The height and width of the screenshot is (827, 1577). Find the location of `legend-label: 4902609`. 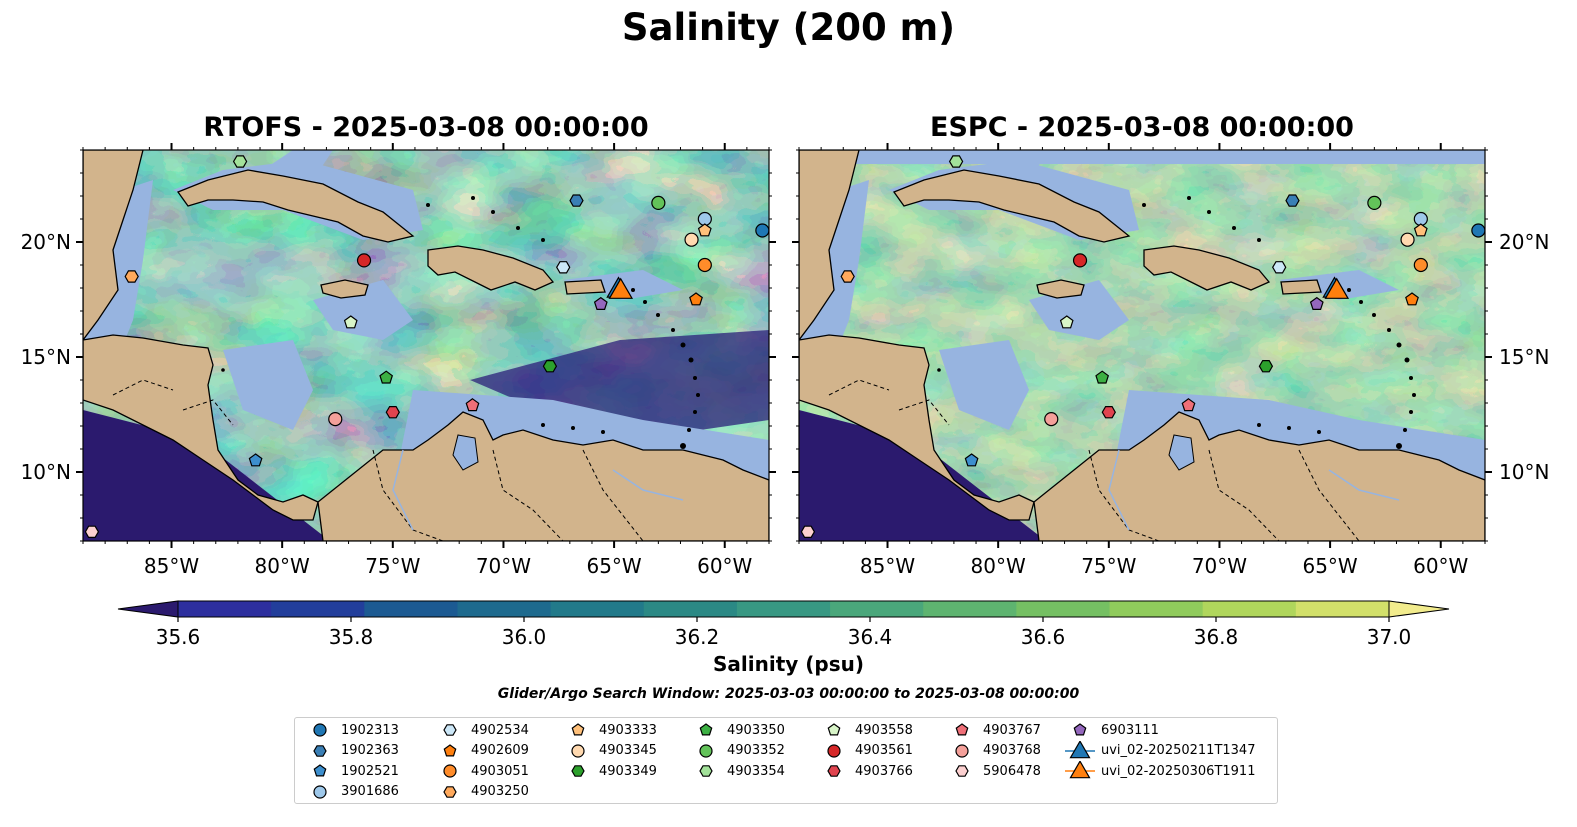

legend-label: 4902609 is located at coordinates (500, 750).